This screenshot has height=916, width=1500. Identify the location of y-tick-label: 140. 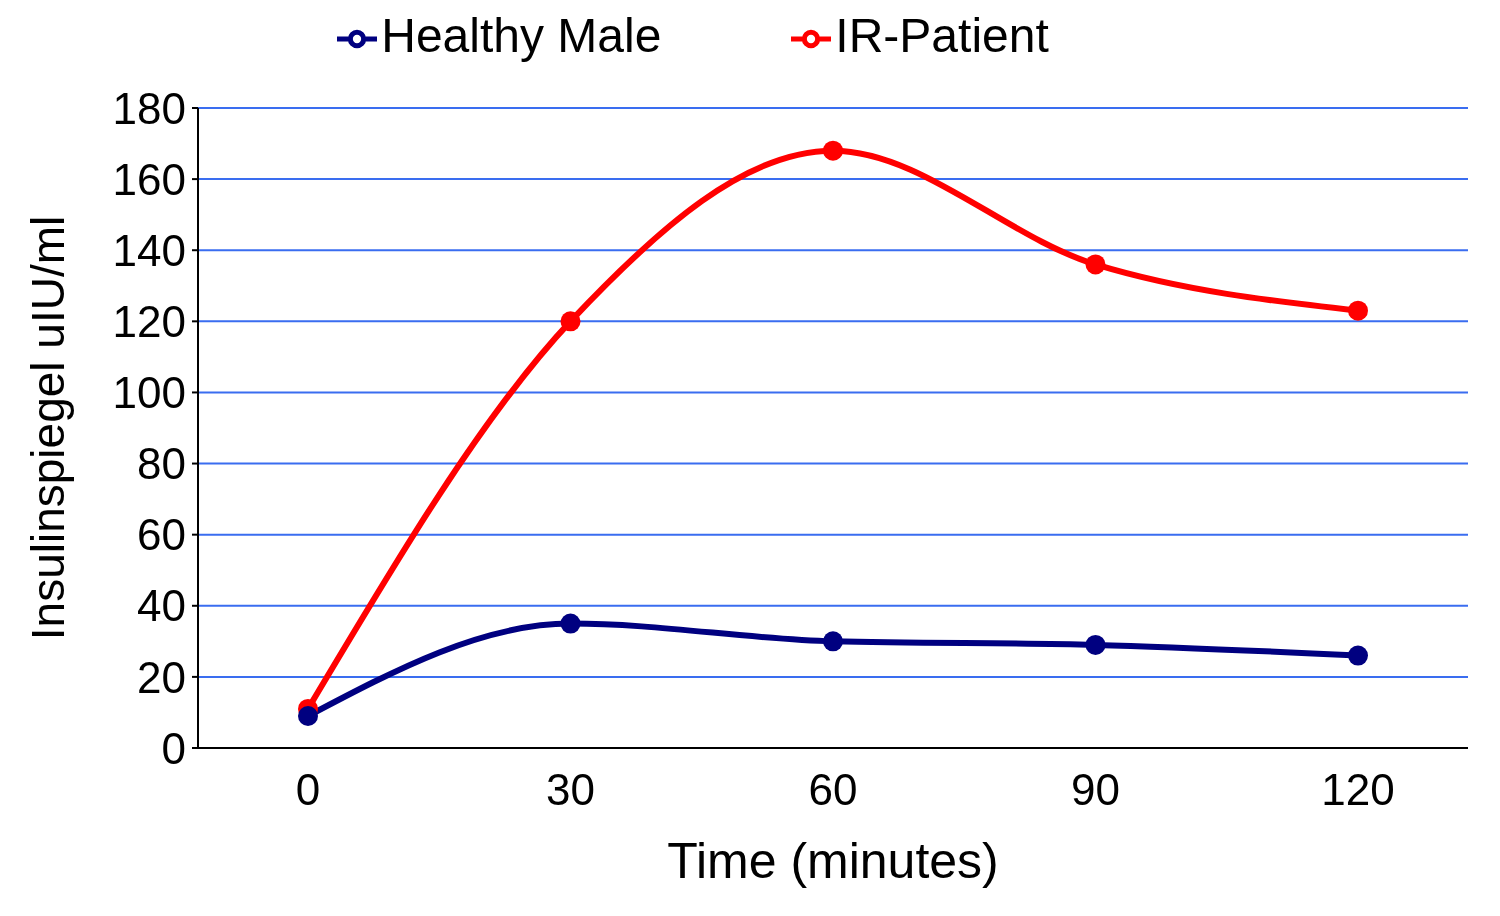
(149, 250).